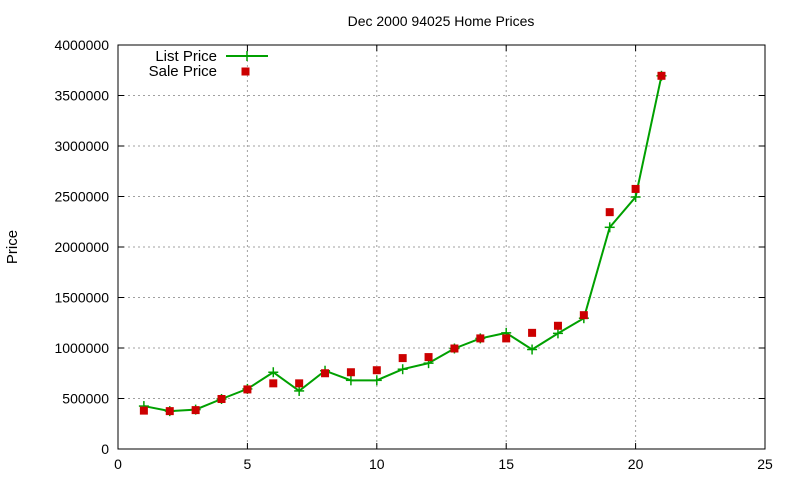 This screenshot has width=800, height=480. I want to click on legend-label-list-price: List Price, so click(186, 56).